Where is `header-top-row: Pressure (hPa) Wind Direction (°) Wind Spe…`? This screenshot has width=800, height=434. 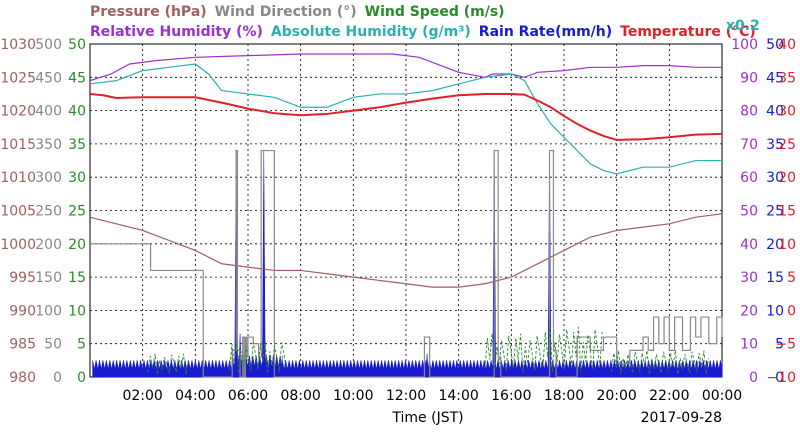 header-top-row: Pressure (hPa) Wind Direction (°) Wind Spe… is located at coordinates (297, 12).